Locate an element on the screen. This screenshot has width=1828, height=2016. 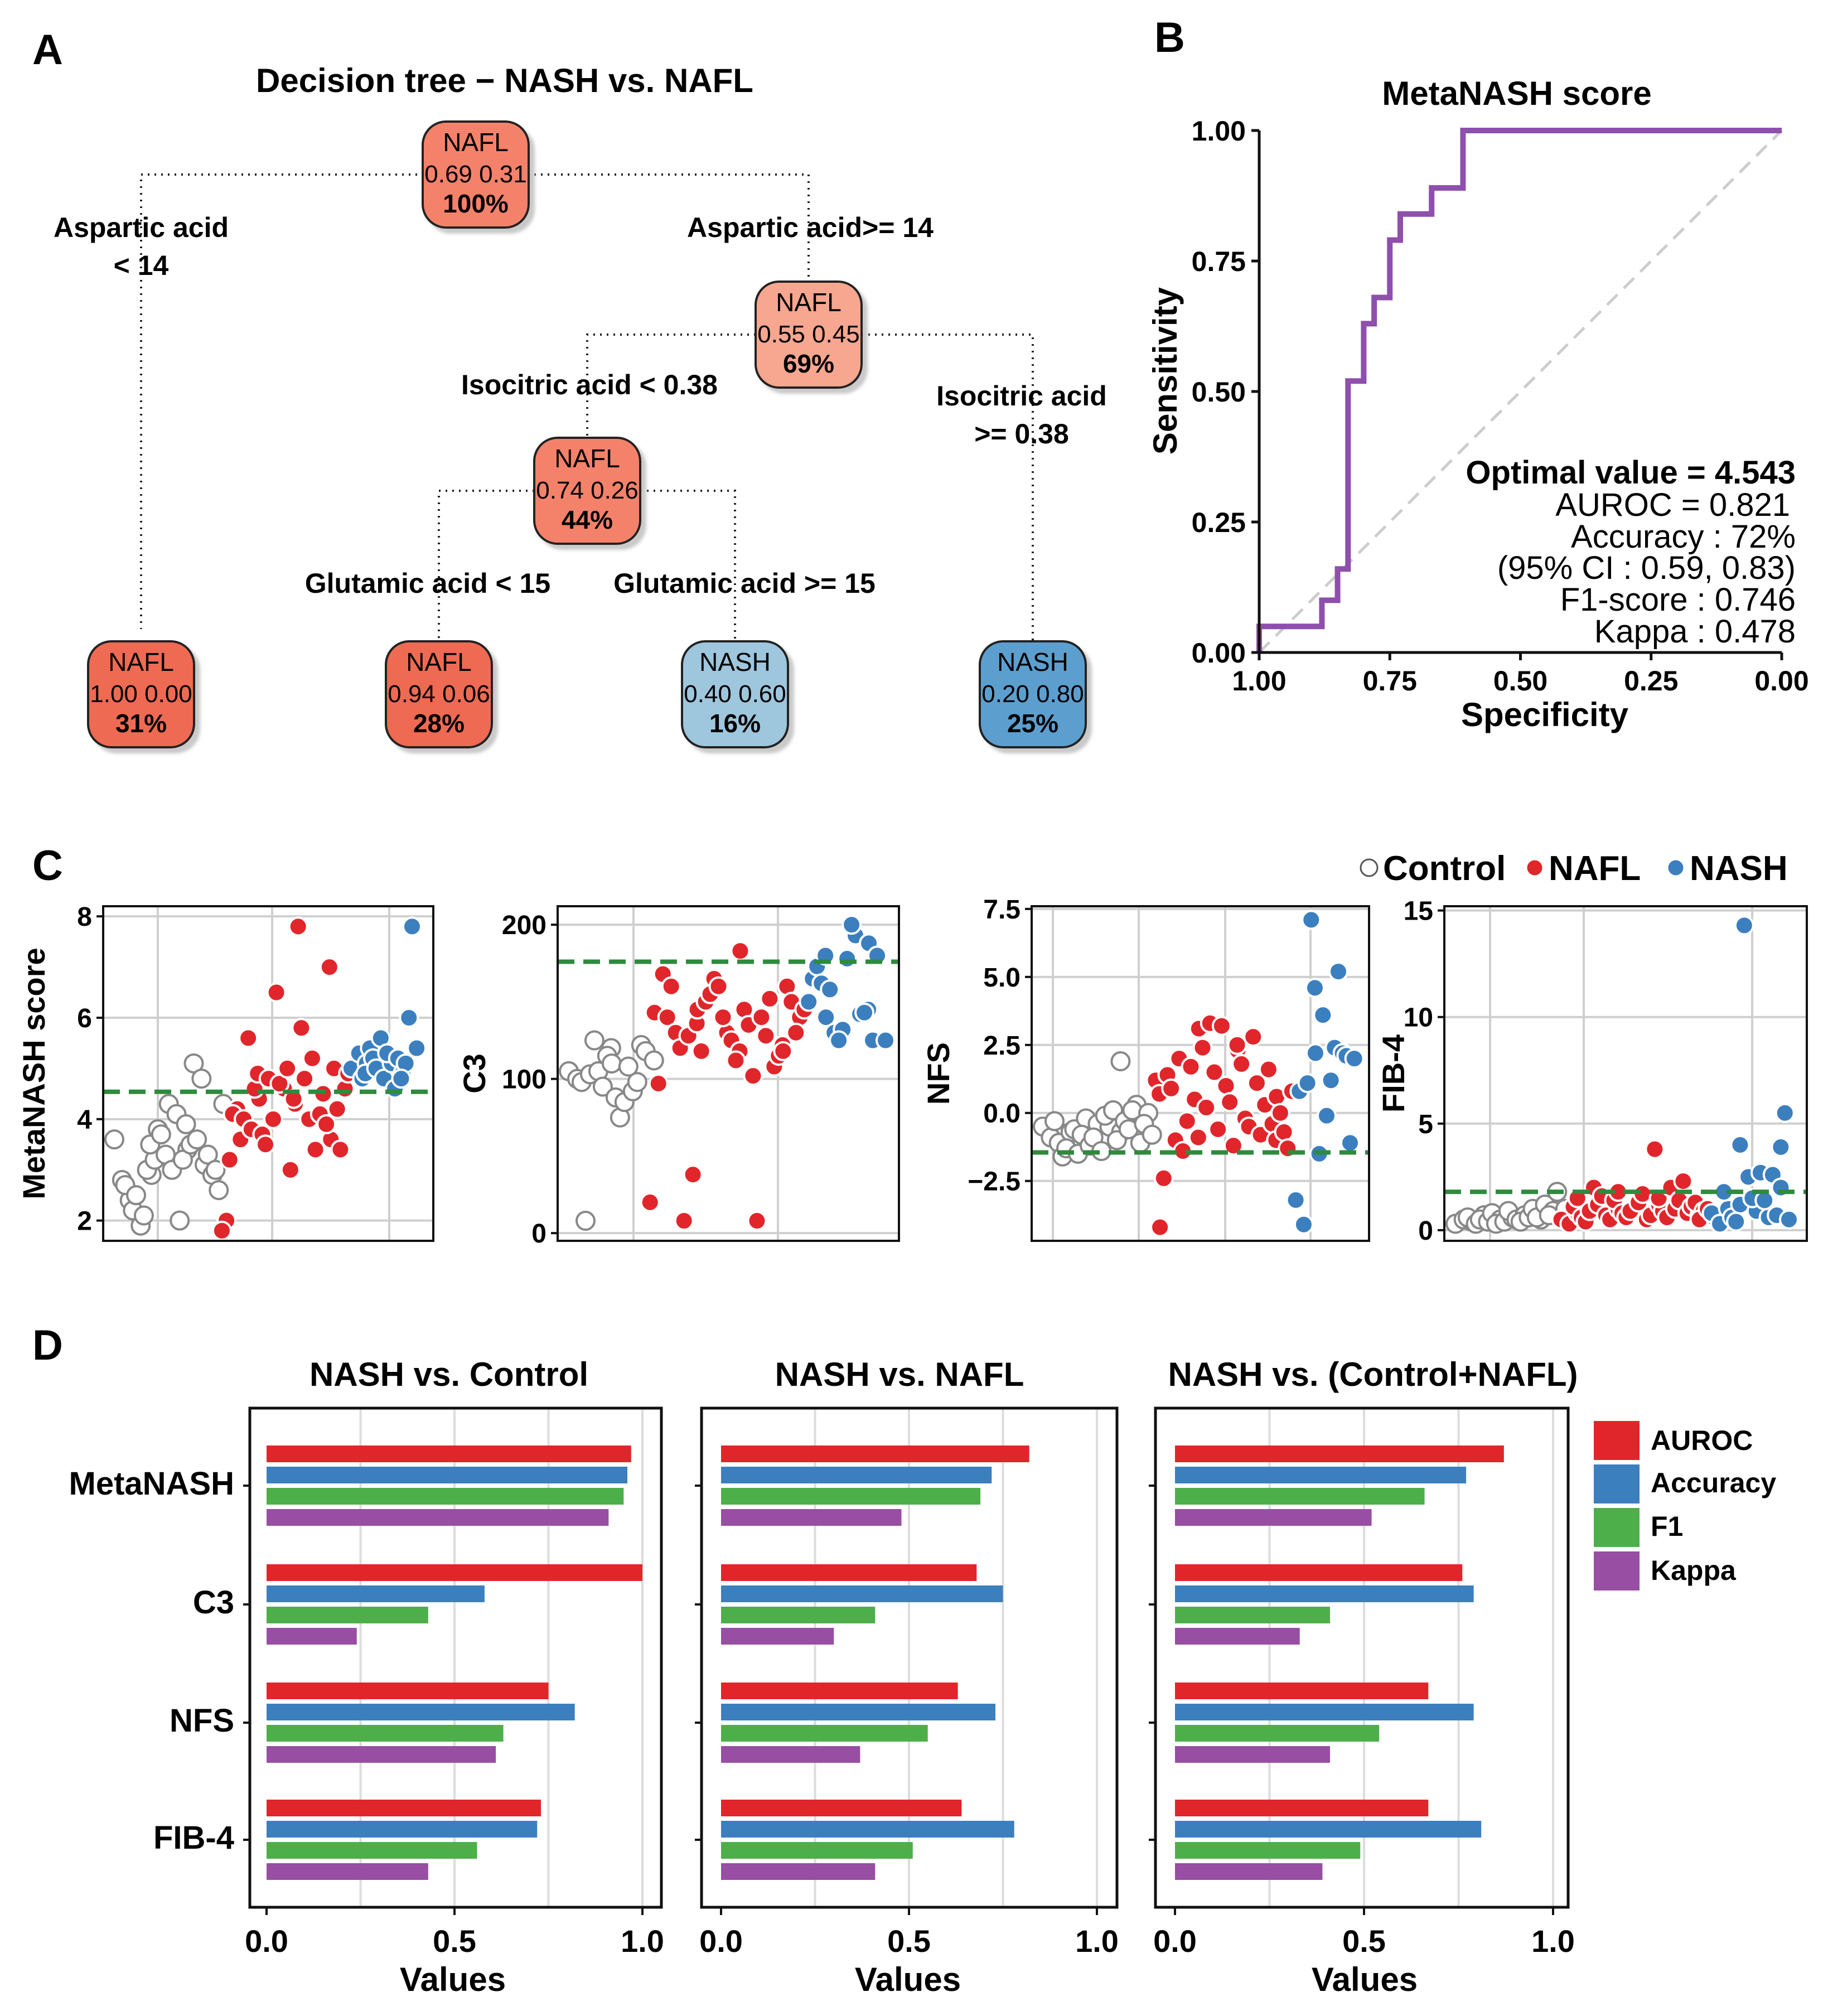
legend-nash-marker is located at coordinates (1675, 867).